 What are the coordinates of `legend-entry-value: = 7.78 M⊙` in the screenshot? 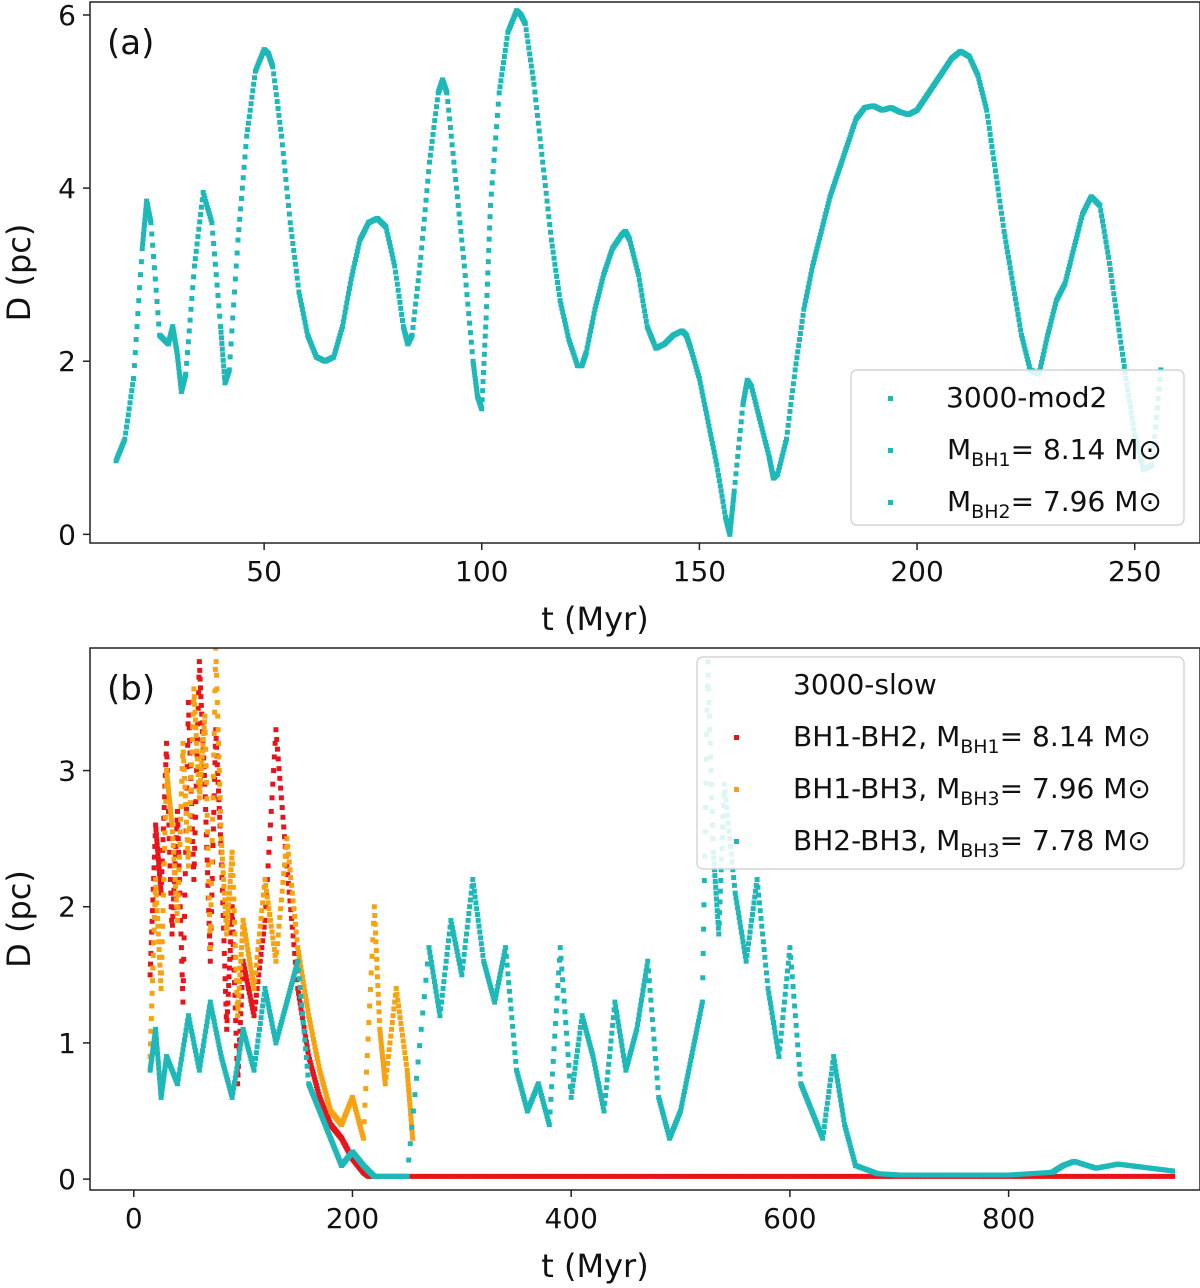 It's located at (1075, 840).